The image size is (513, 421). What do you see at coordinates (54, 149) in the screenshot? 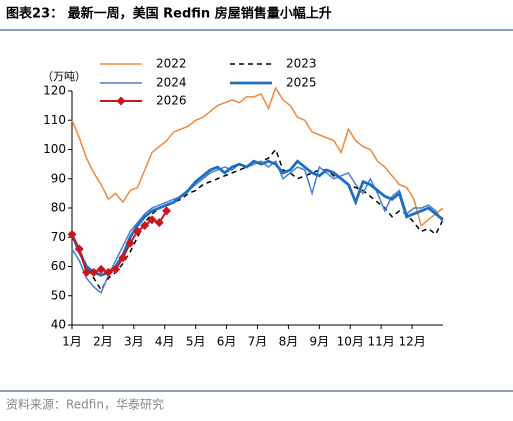
I see `y-tick-label: 100` at bounding box center [54, 149].